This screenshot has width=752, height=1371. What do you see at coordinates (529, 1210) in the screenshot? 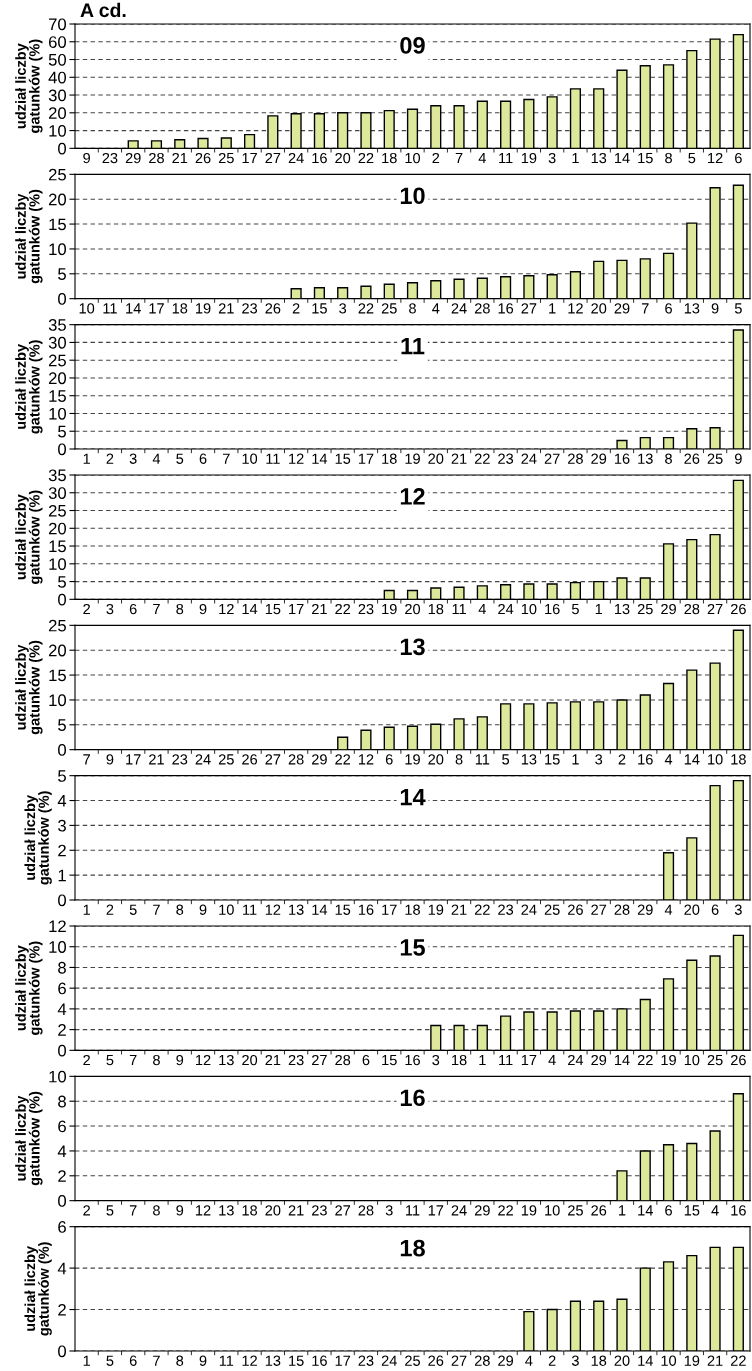
I see `x-tick-label: 19` at bounding box center [529, 1210].